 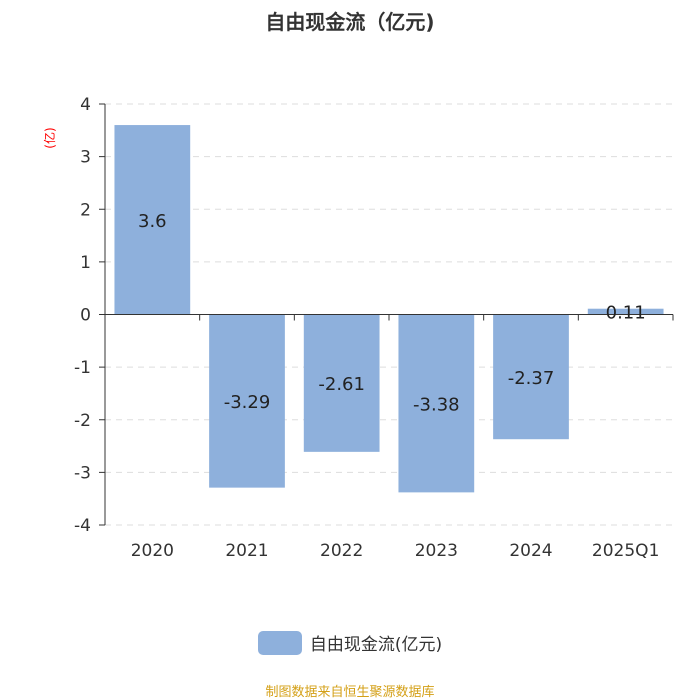 I want to click on y-tick-label: 2, so click(x=85, y=210).